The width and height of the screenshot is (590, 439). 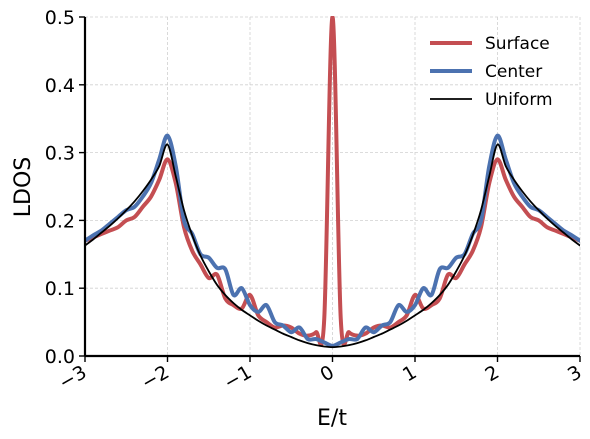 I want to click on x-tick-label-6: 3, so click(x=574, y=373).